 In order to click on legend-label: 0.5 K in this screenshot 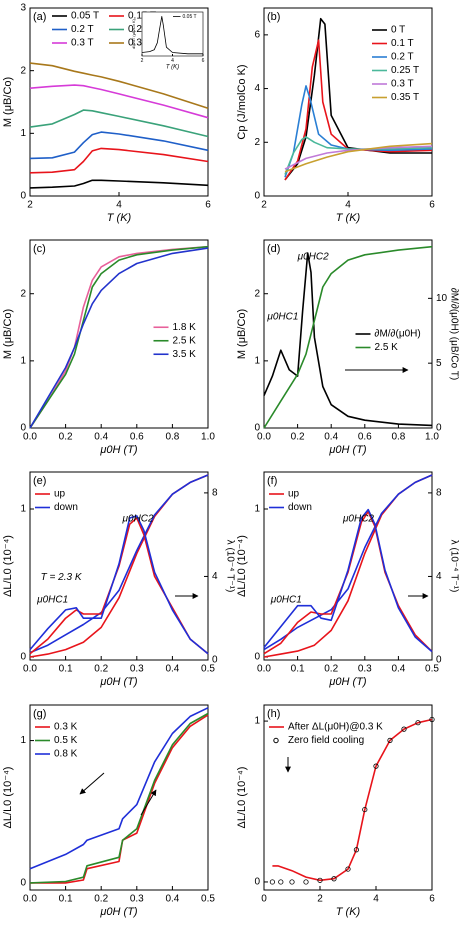, I will do `click(66, 740)`.